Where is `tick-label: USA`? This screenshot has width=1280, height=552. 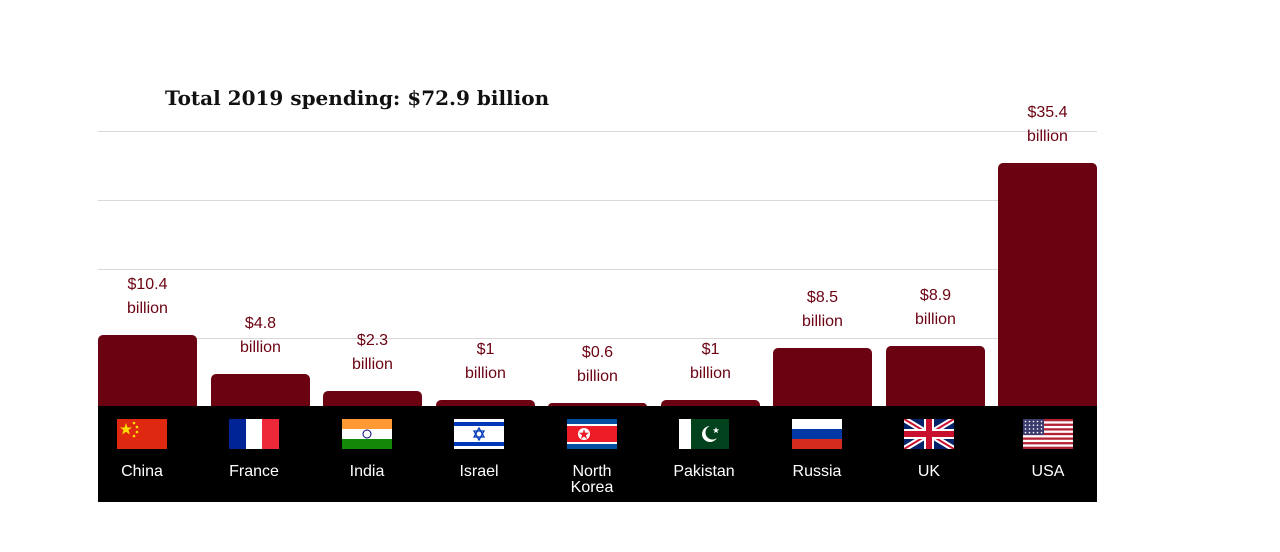 tick-label: USA is located at coordinates (1048, 471).